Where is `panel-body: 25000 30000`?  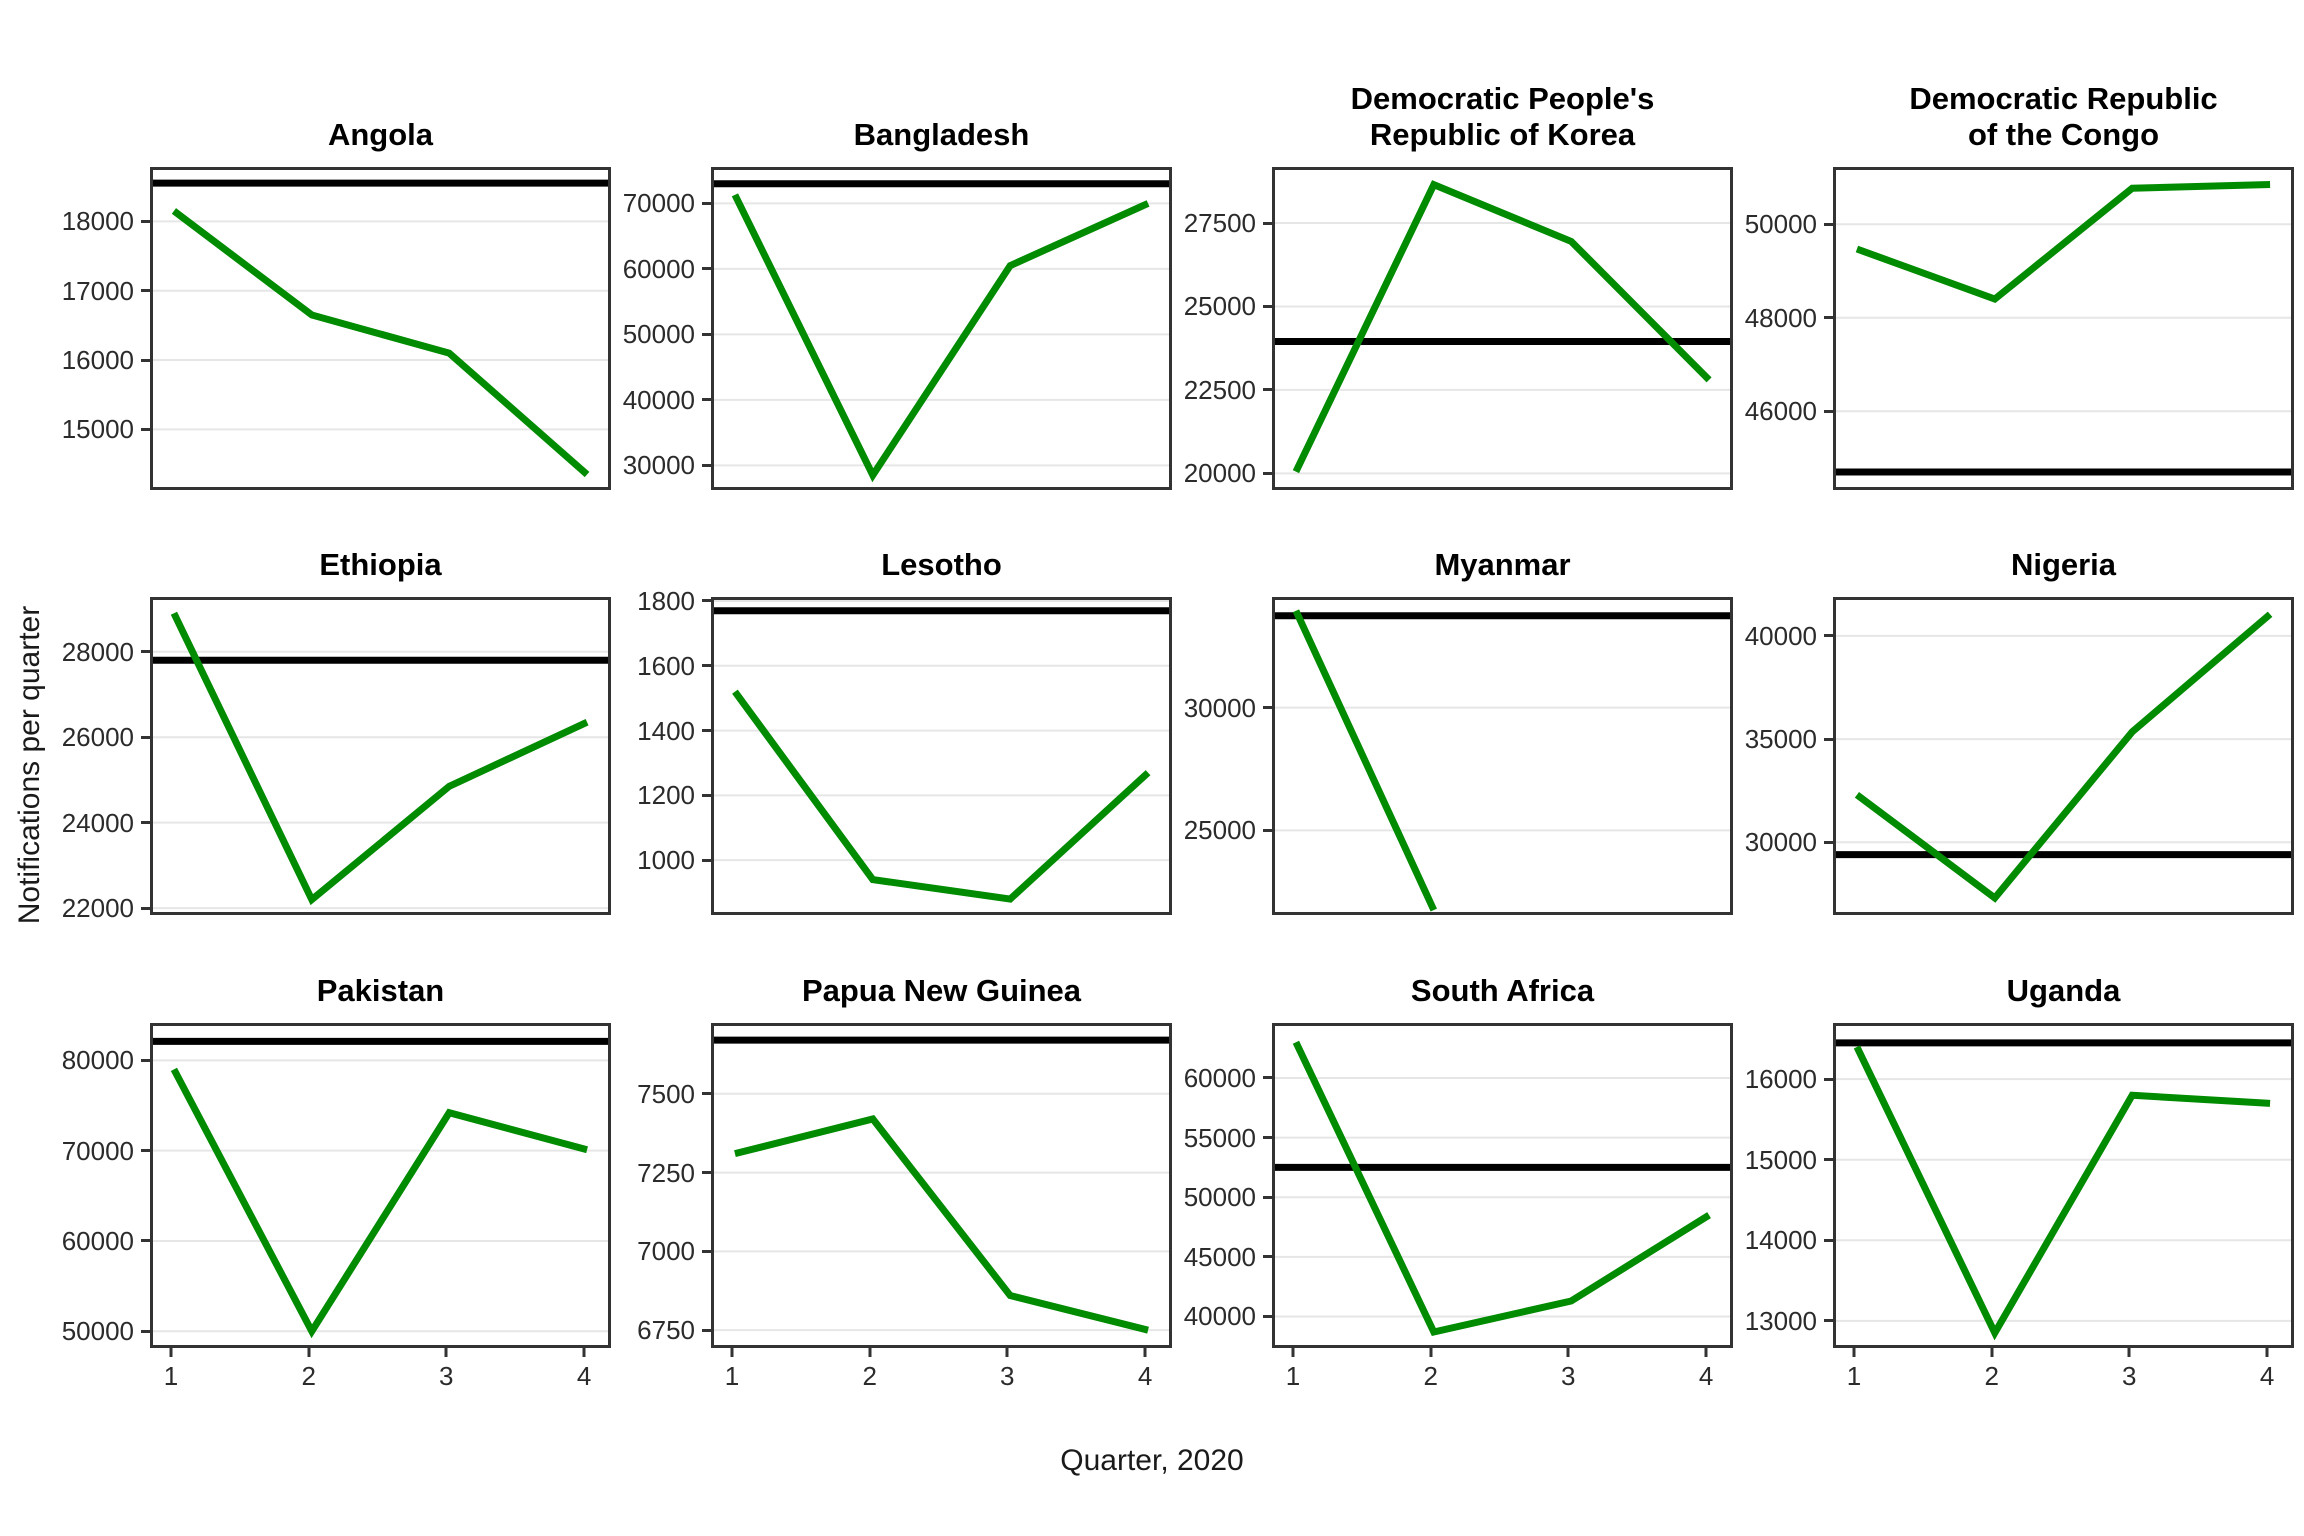
panel-body: 25000 30000 is located at coordinates (1452, 756).